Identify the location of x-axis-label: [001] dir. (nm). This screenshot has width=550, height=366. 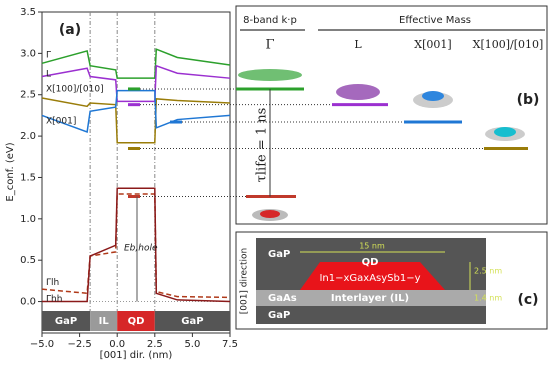
(136, 355).